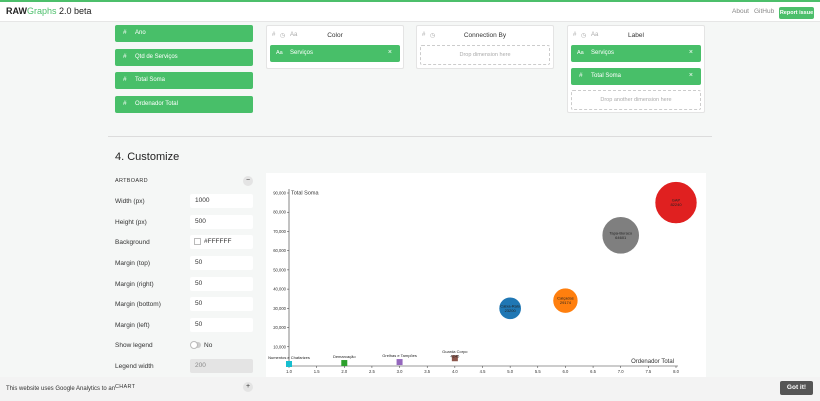  Describe the element at coordinates (74, 11) in the screenshot. I see `brand-version: 2.0 beta` at that location.